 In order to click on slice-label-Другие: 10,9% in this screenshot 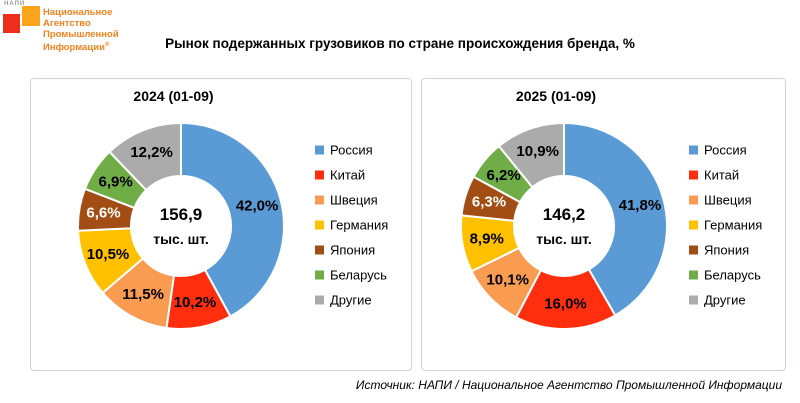, I will do `click(537, 151)`.